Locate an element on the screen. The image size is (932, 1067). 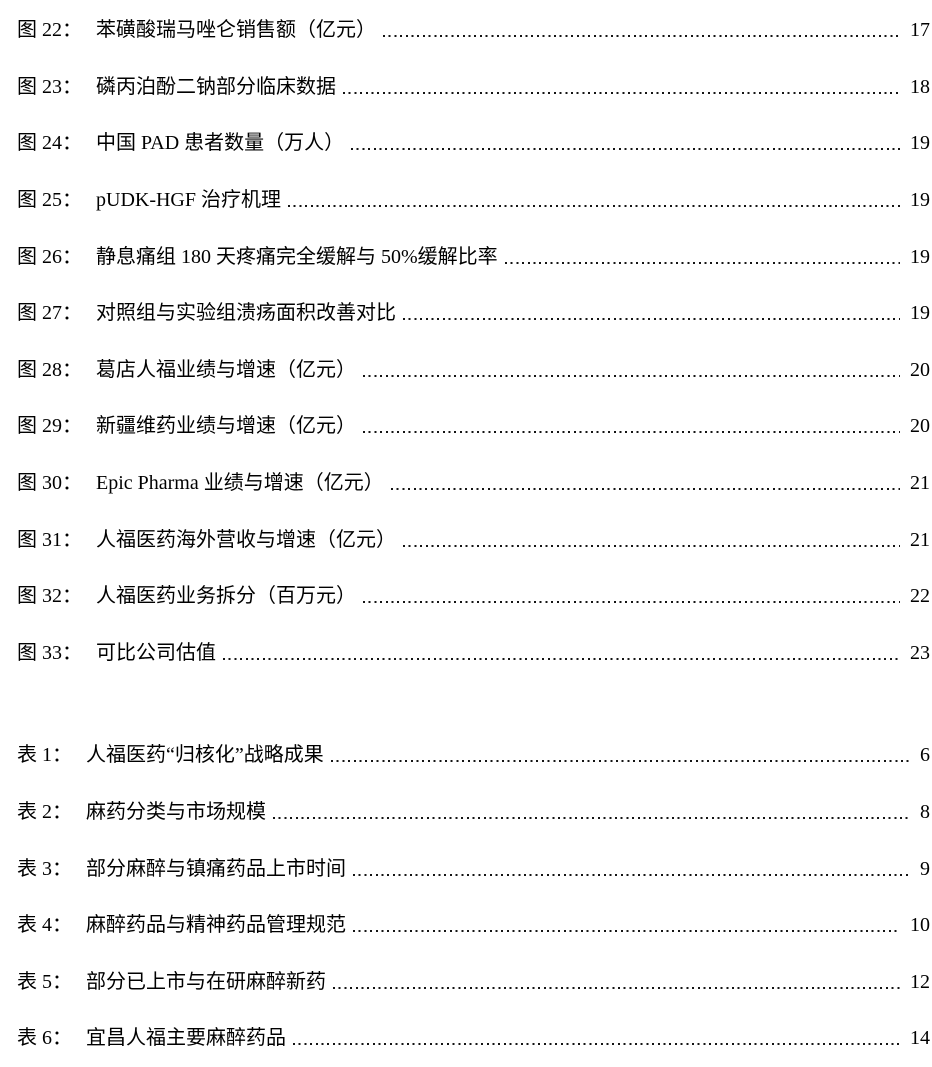
entry-page-number: 10 is located at coordinates (920, 925).